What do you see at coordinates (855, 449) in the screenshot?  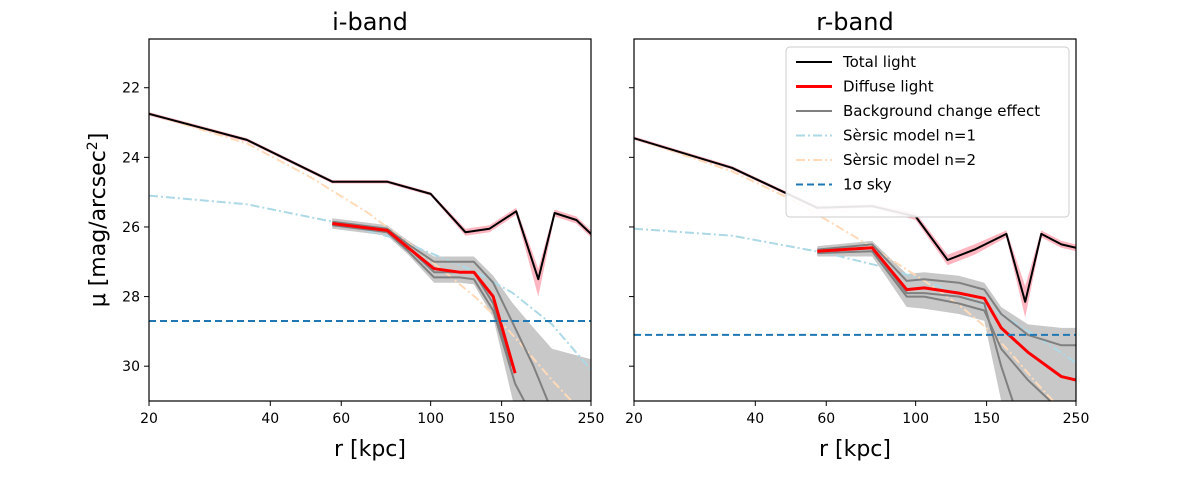 I see `r-band-x-axis-label: r [kpc]` at bounding box center [855, 449].